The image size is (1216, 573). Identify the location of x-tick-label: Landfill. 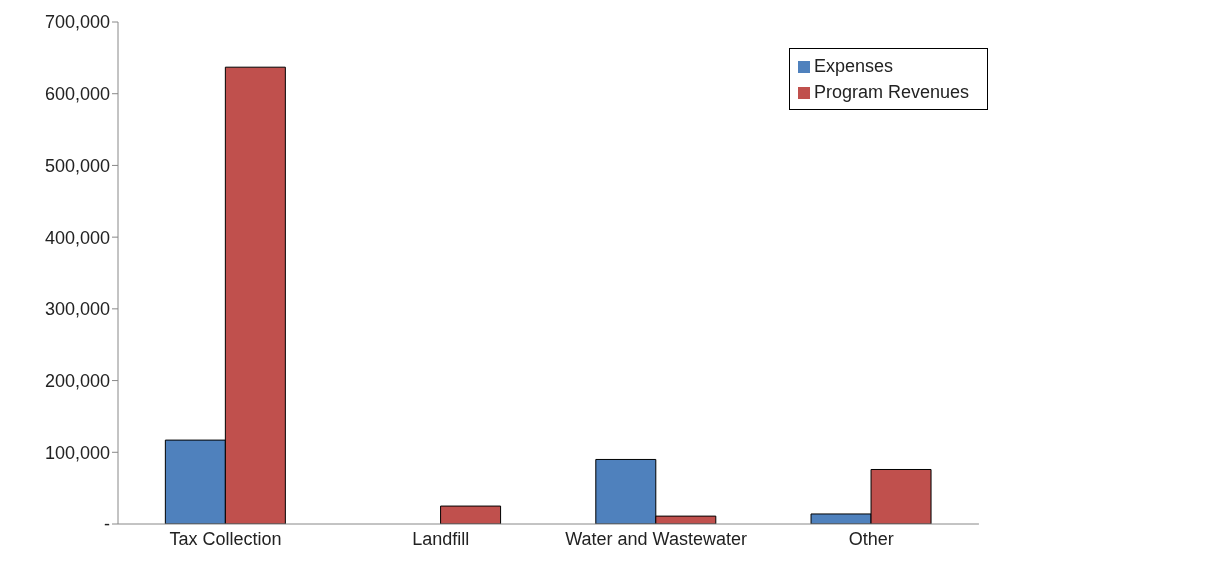
(441, 538).